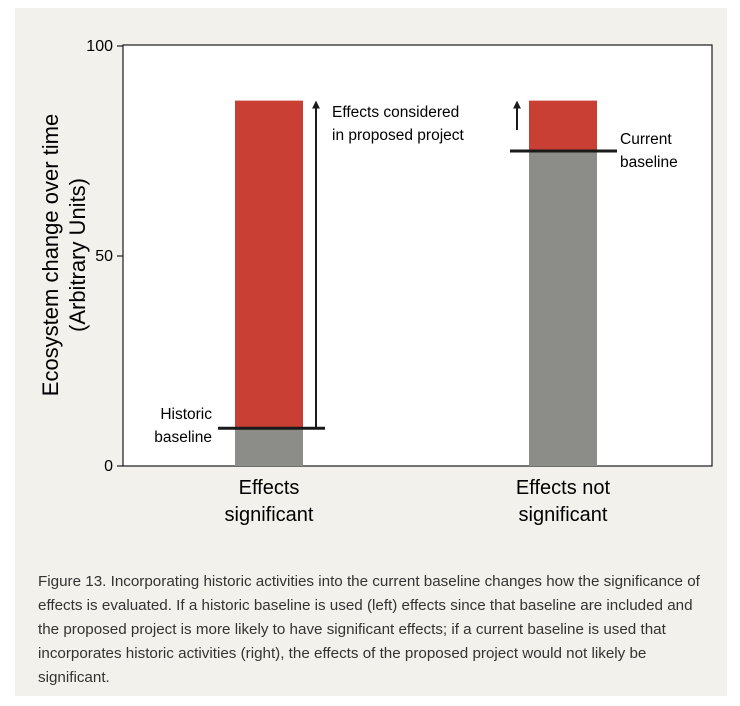  I want to click on category-label-0-line2: significant, so click(269, 515).